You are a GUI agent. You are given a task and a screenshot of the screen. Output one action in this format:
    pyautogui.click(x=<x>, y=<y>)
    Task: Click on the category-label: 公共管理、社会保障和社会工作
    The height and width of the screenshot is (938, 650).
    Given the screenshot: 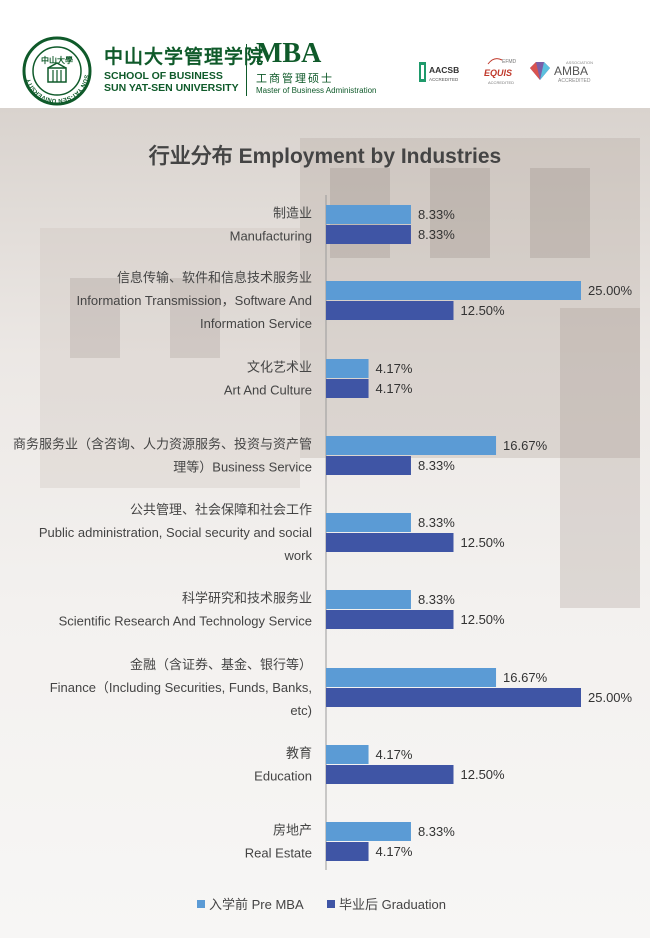 What is the action you would take?
    pyautogui.click(x=221, y=509)
    